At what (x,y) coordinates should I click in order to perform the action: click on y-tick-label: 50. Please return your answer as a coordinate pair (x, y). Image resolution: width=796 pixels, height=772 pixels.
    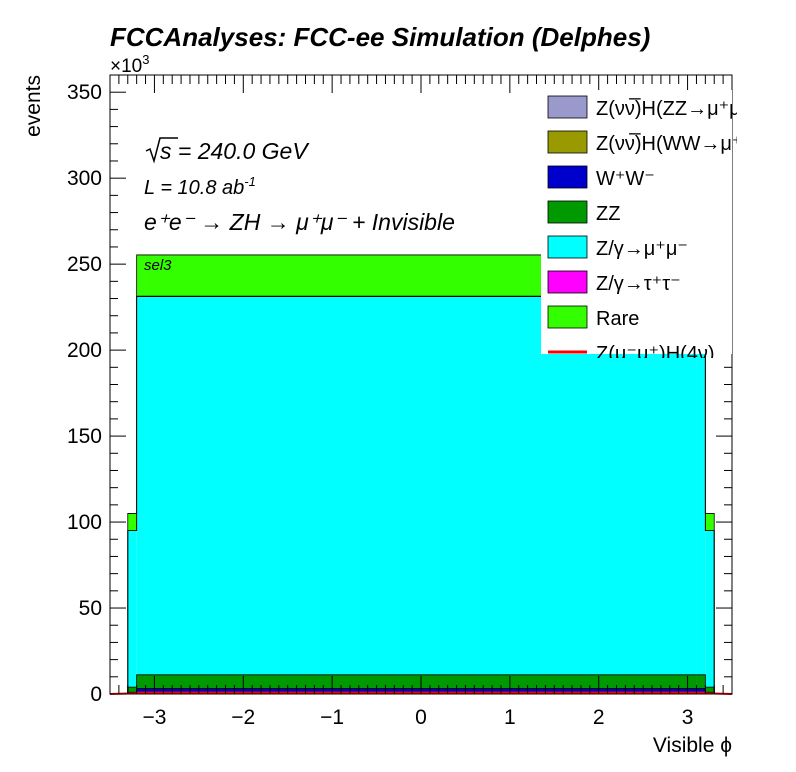
    Looking at the image, I should click on (90, 608).